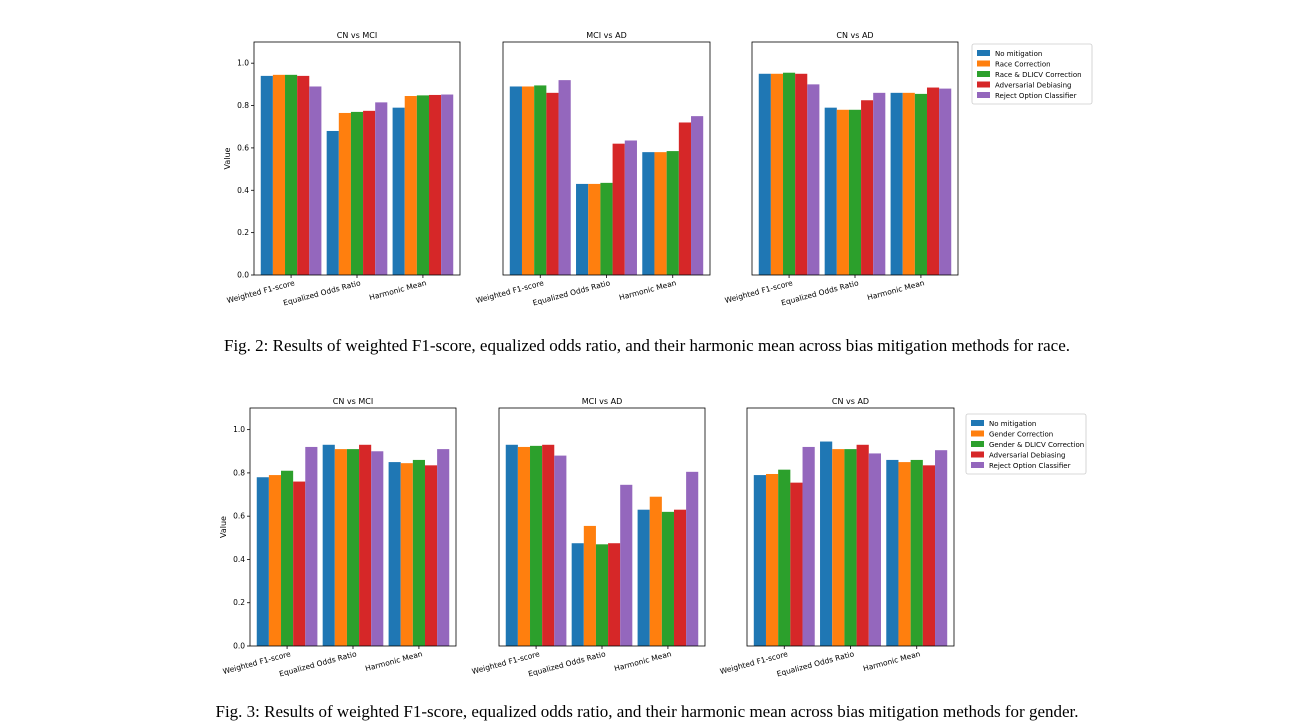 This screenshot has width=1294, height=722. I want to click on legend-entry: Adversarial Debiasing, so click(1027, 456).